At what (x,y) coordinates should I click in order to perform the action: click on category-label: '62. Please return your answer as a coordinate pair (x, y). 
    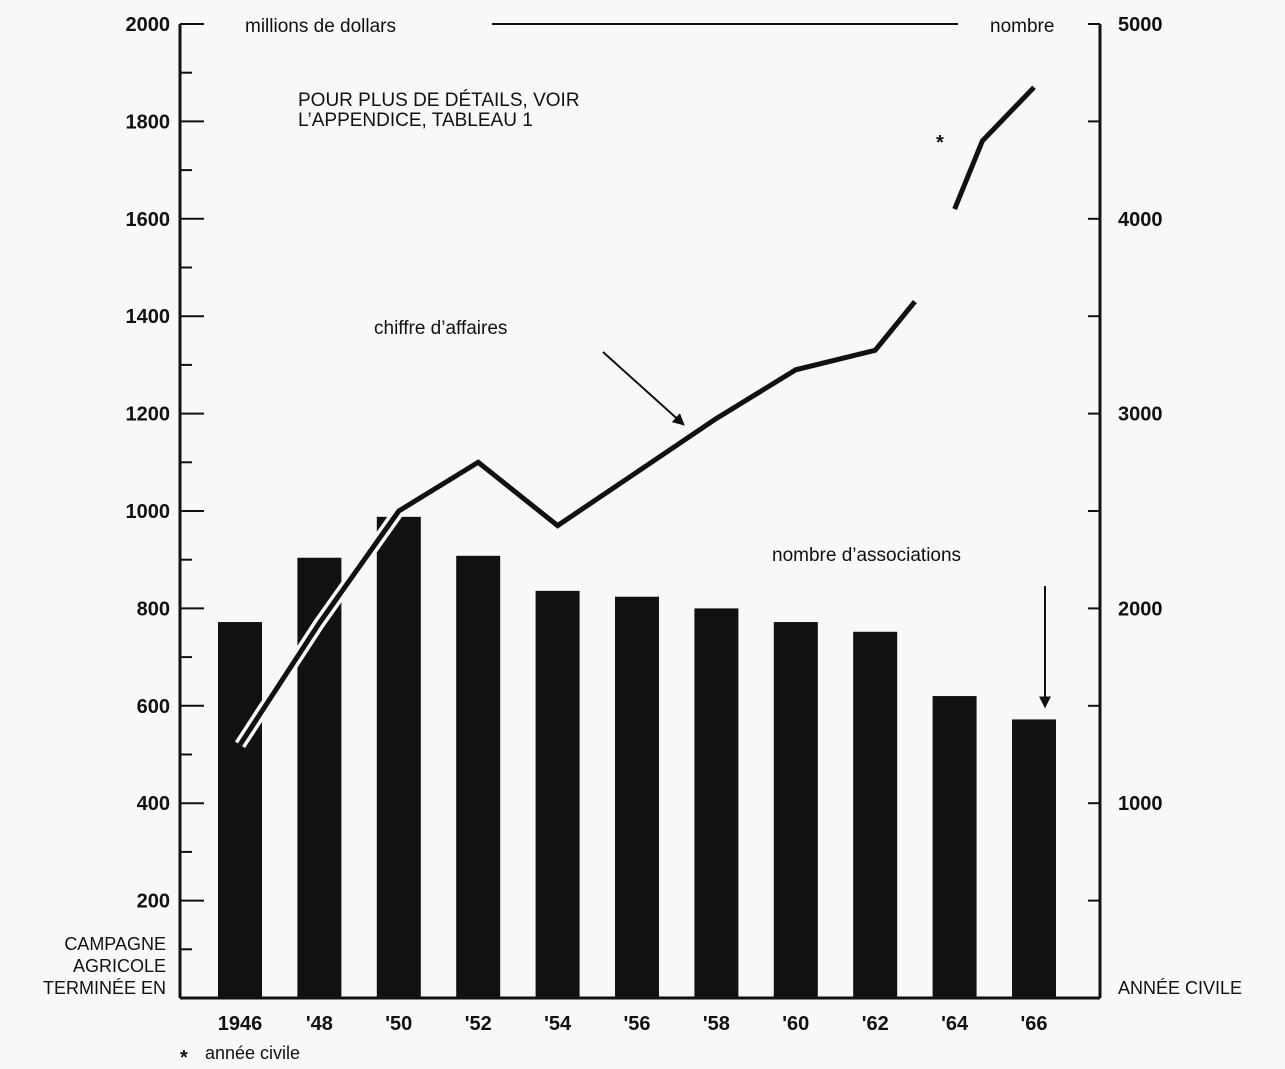
    Looking at the image, I should click on (875, 1024).